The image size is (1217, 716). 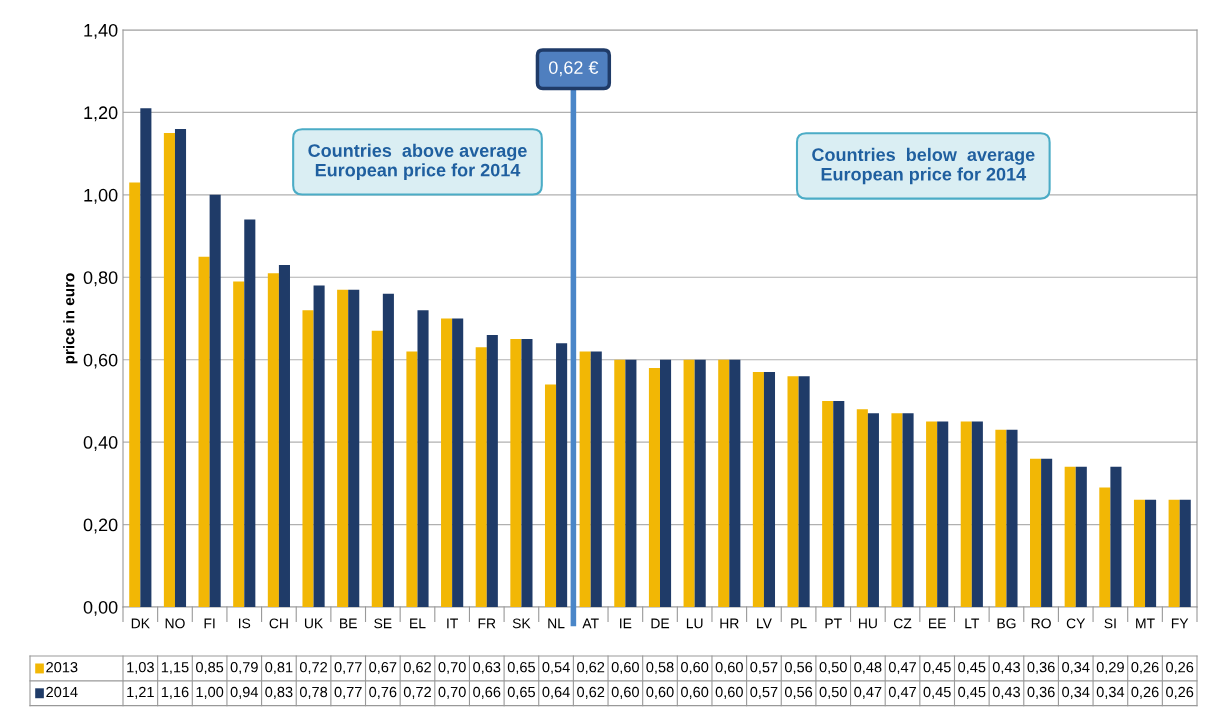 What do you see at coordinates (383, 623) in the screenshot?
I see `x-tick-label: SE` at bounding box center [383, 623].